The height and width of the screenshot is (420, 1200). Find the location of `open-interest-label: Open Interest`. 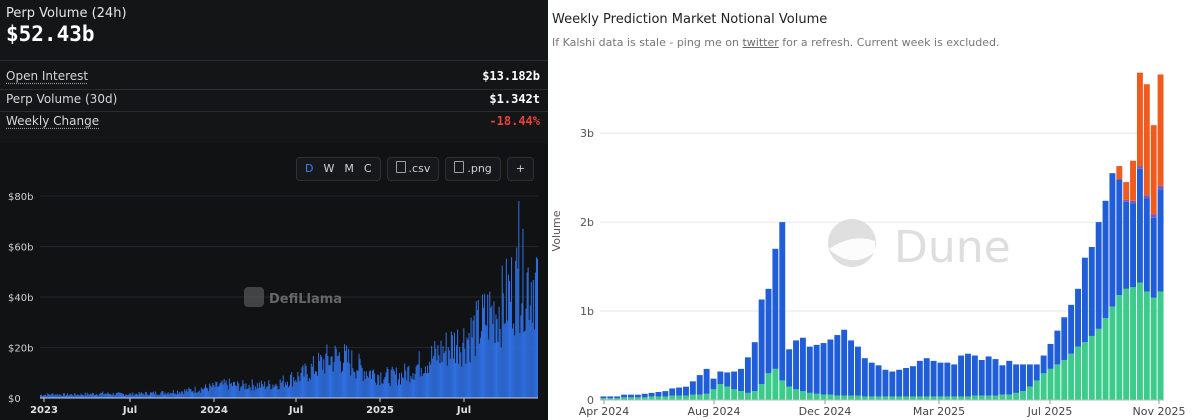

open-interest-label: Open Interest is located at coordinates (47, 76).